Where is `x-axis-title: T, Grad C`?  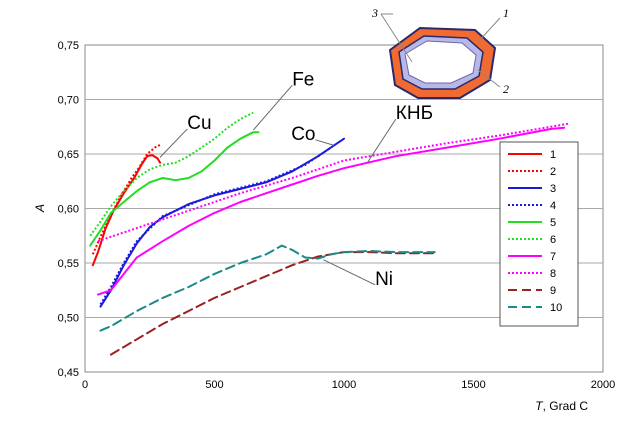 x-axis-title: T, Grad C is located at coordinates (561, 406).